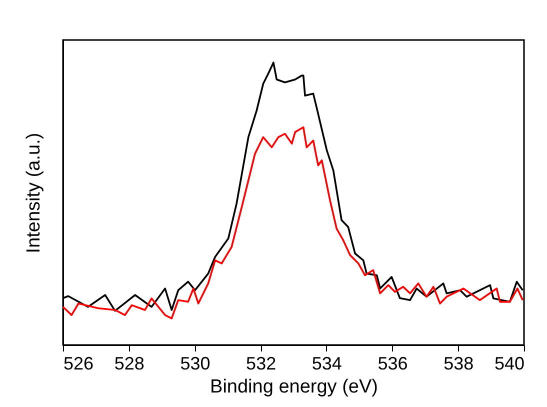 This screenshot has height=407, width=547. What do you see at coordinates (294, 387) in the screenshot?
I see `x-axis-title: Binding energy (eV)` at bounding box center [294, 387].